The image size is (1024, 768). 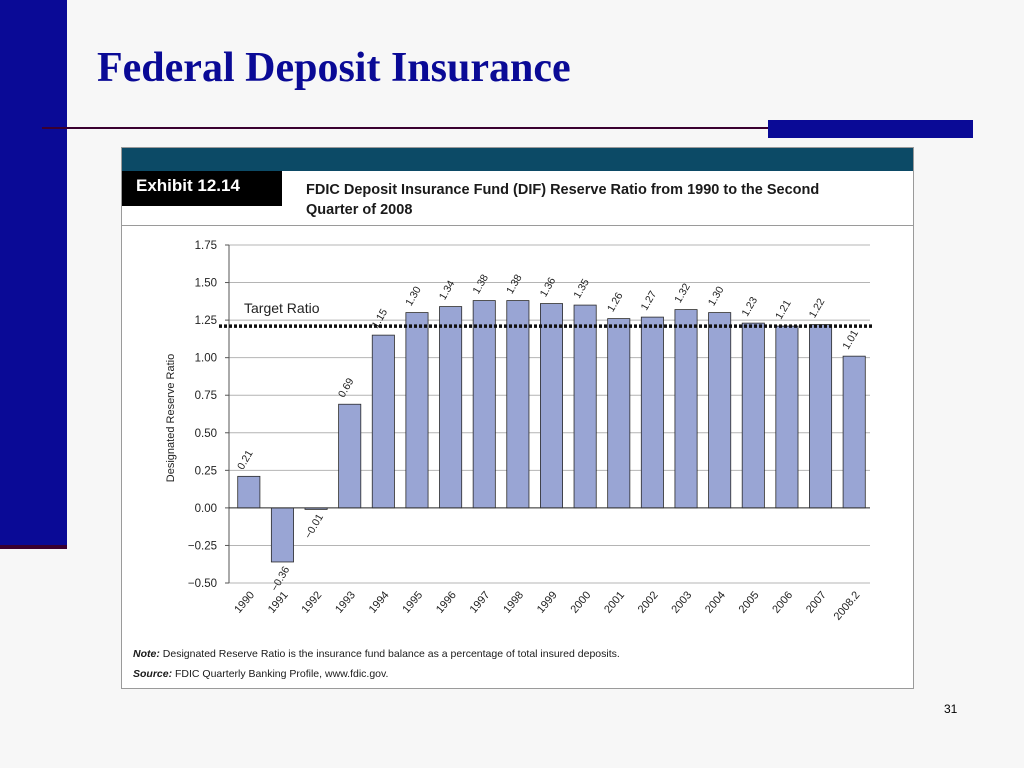 What do you see at coordinates (334, 68) in the screenshot?
I see `slide-title: Federal Deposit Insurance` at bounding box center [334, 68].